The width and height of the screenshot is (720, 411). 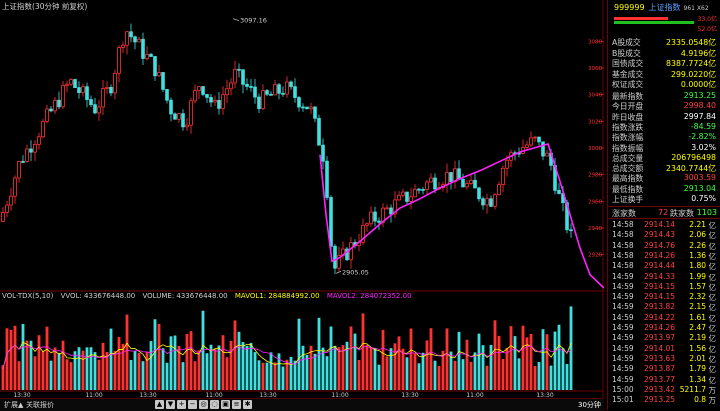 I want to click on quote-row-label: 上证换手, so click(x=628, y=199).